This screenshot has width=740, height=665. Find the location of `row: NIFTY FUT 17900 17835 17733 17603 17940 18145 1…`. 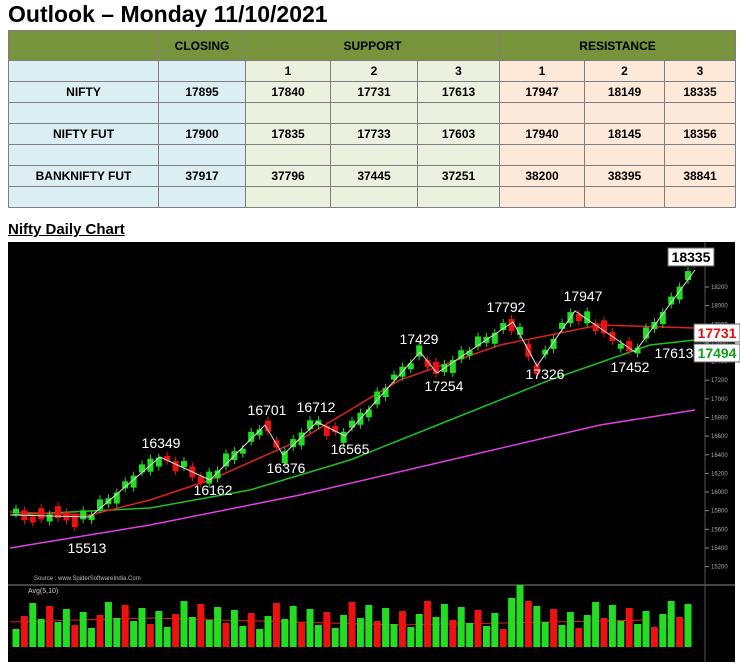

row: NIFTY FUT 17900 17835 17733 17603 17940 18145 1… is located at coordinates (372, 134).